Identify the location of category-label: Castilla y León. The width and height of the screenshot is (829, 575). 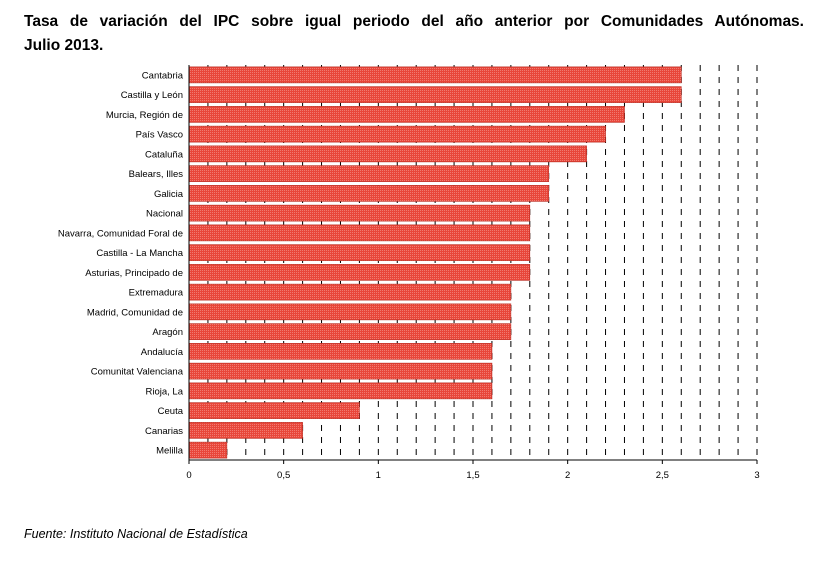
(152, 95).